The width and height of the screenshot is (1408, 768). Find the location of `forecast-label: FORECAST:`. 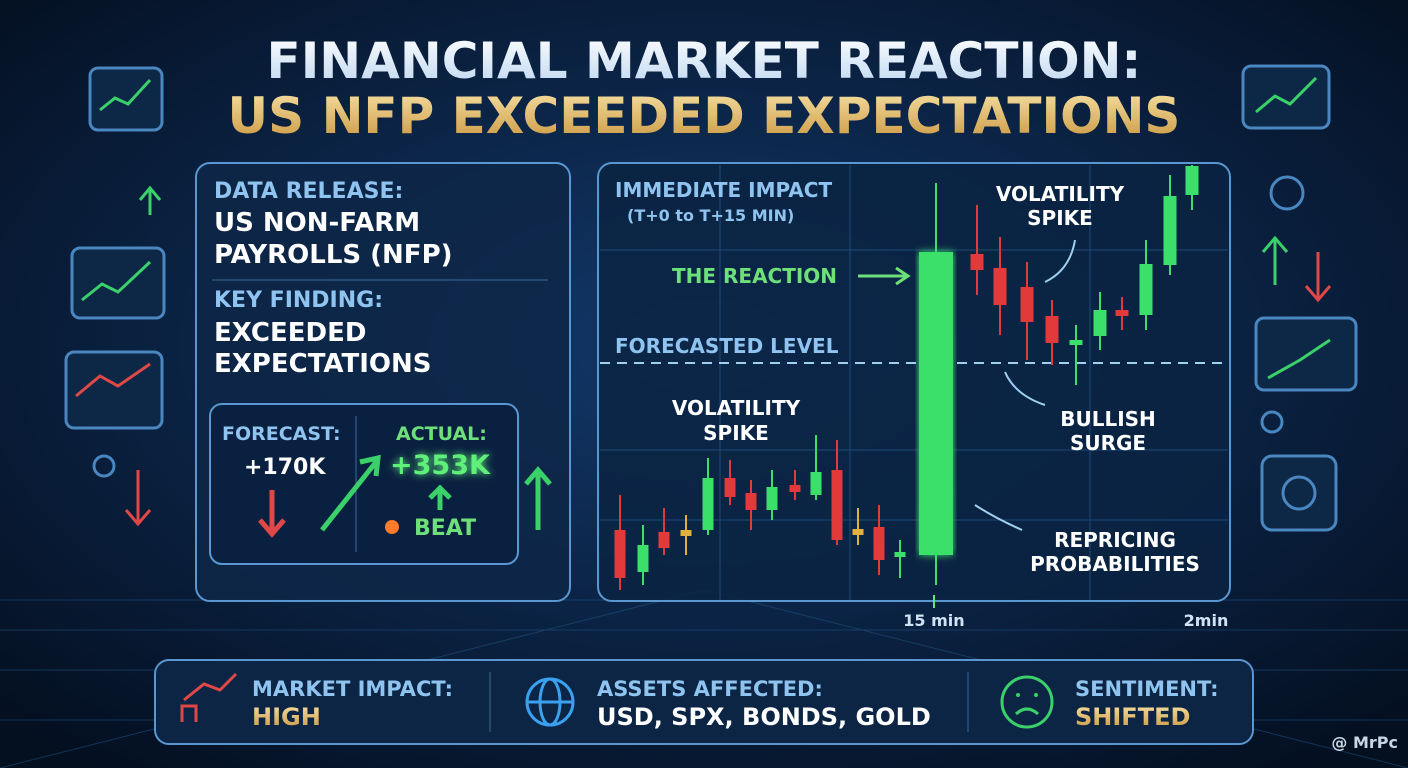

forecast-label: FORECAST: is located at coordinates (281, 434).